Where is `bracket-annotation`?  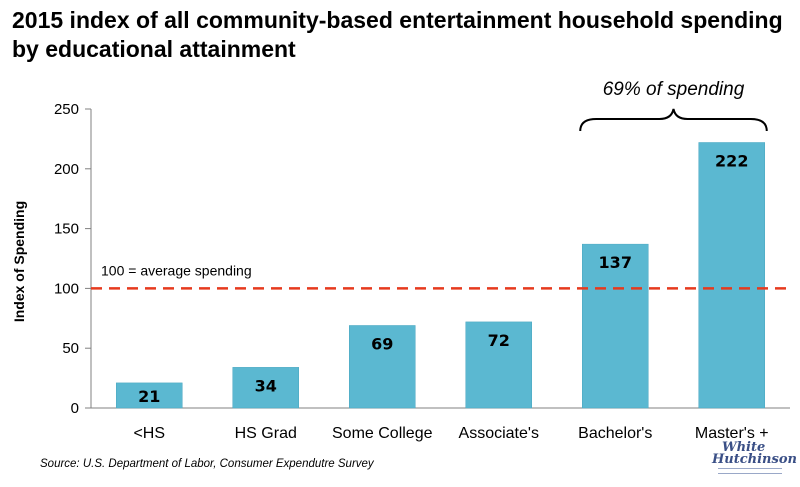 bracket-annotation is located at coordinates (673, 120).